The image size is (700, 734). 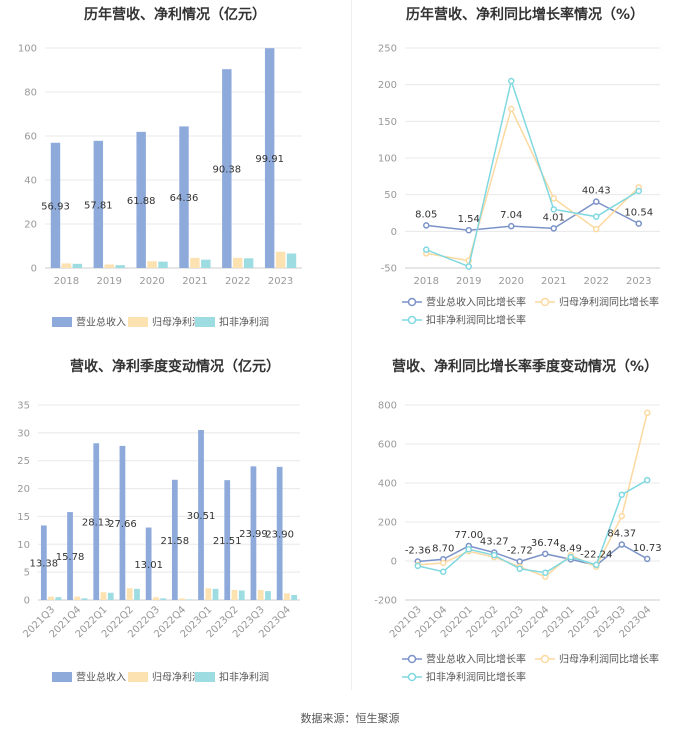 What do you see at coordinates (476, 677) in the screenshot?
I see `legend-label: 扣非净利润同比增长率` at bounding box center [476, 677].